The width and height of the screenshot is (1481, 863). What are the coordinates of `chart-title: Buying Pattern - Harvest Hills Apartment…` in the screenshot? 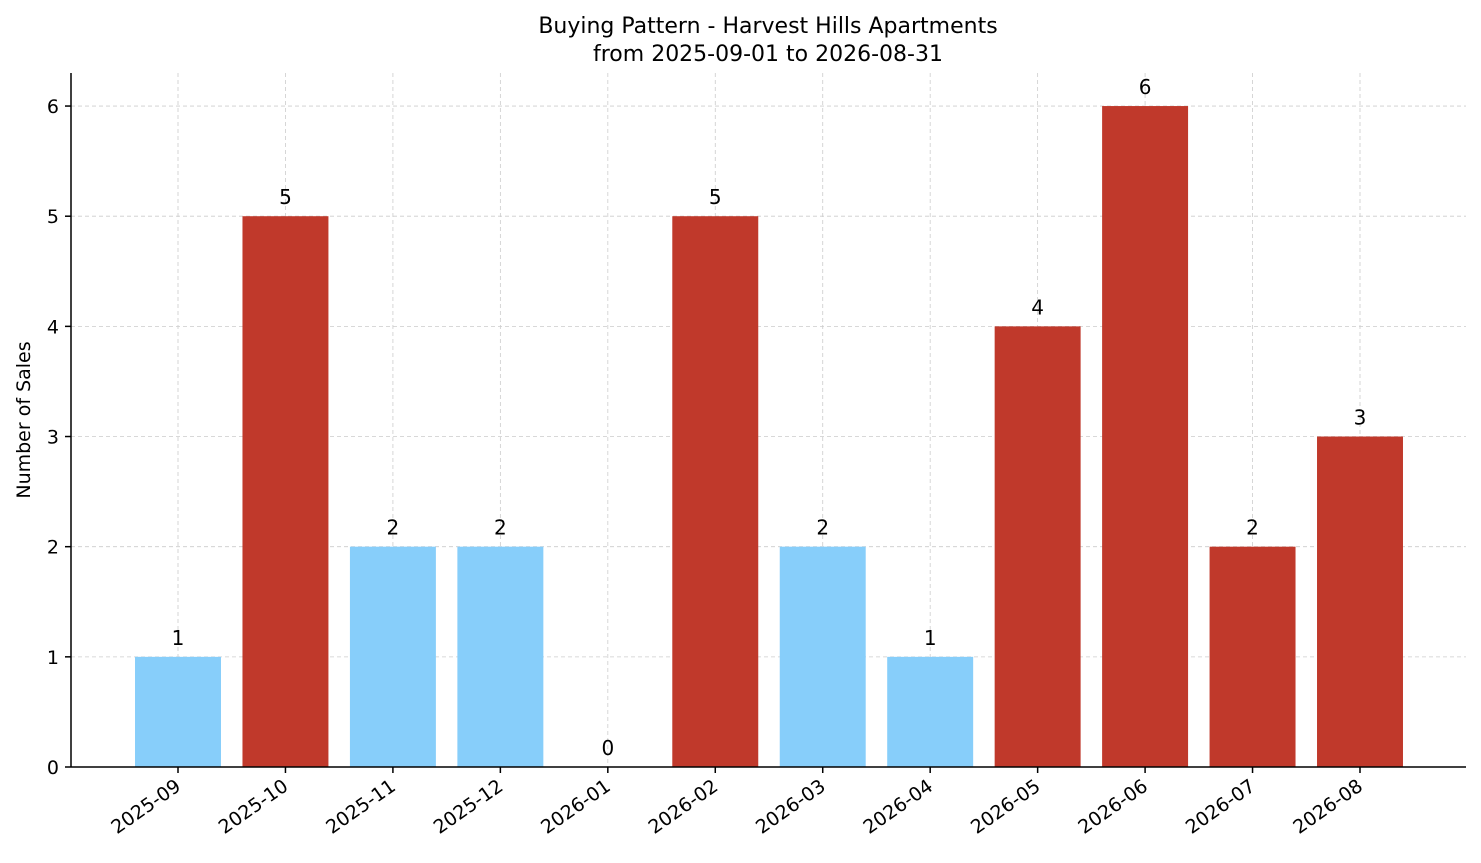 It's located at (767, 26).